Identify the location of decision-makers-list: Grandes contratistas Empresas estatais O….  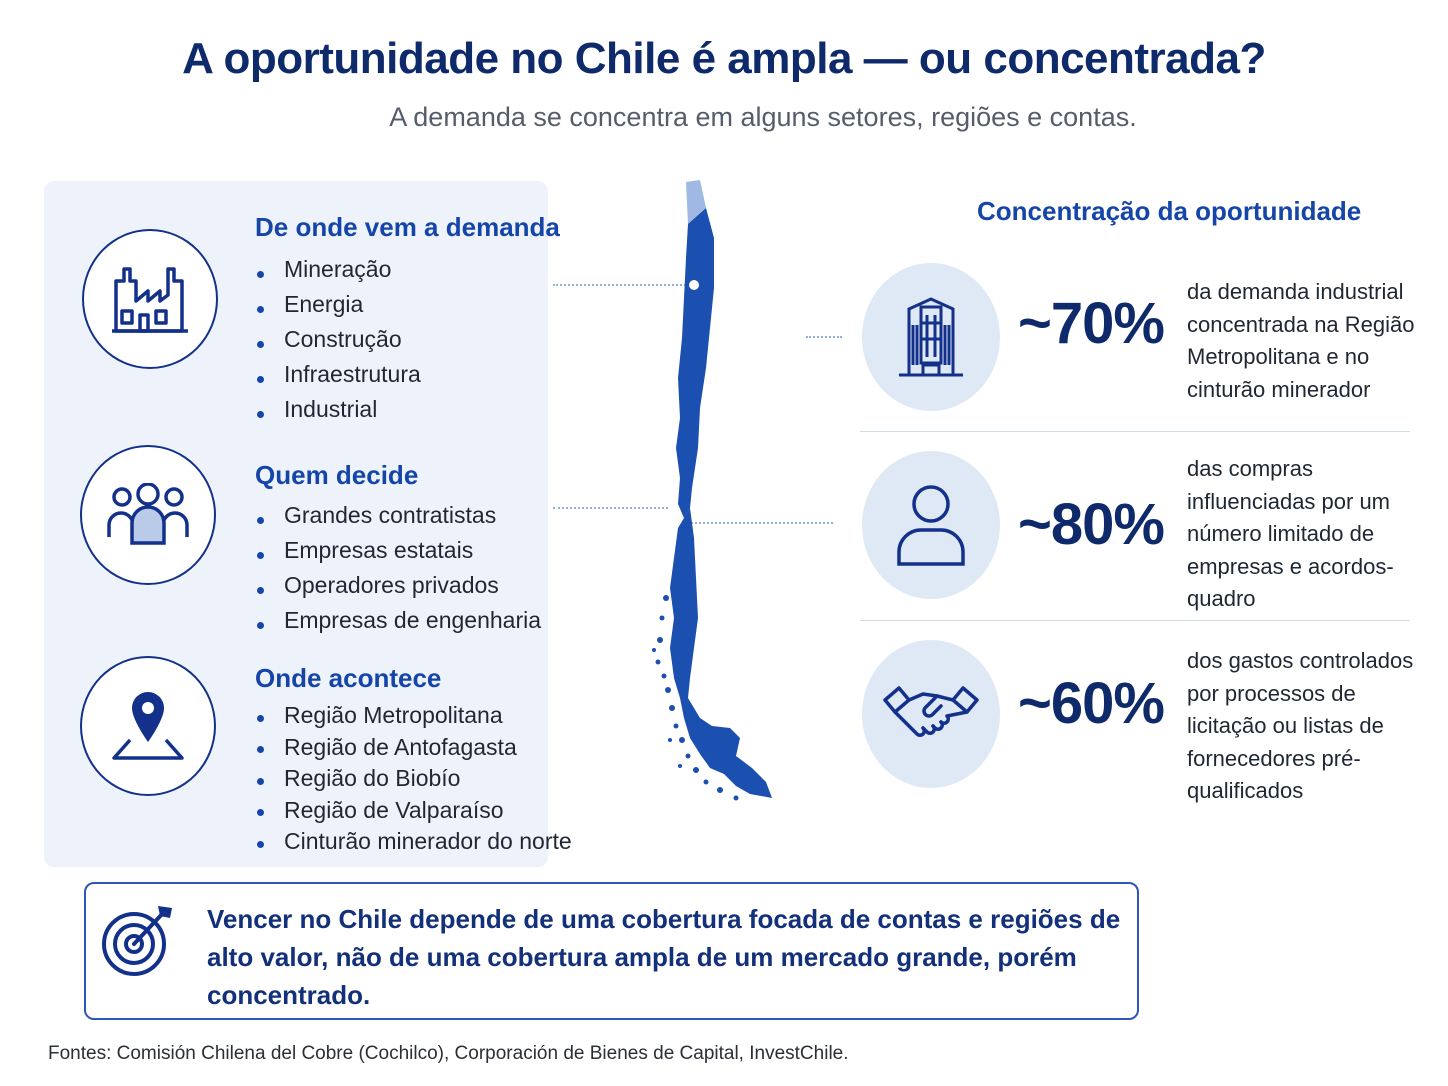
(398, 572).